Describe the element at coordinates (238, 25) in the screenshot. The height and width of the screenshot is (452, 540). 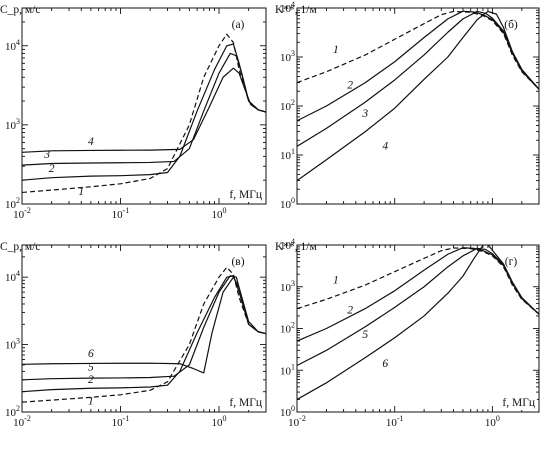
I see `panel-tag: (а)` at that location.